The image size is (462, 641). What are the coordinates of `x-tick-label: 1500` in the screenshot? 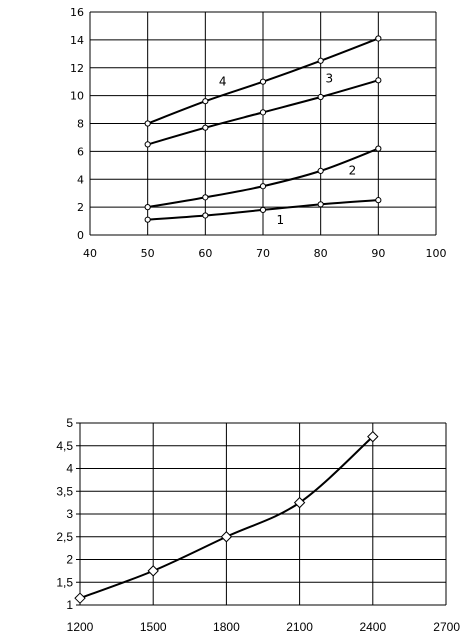 It's located at (153, 627).